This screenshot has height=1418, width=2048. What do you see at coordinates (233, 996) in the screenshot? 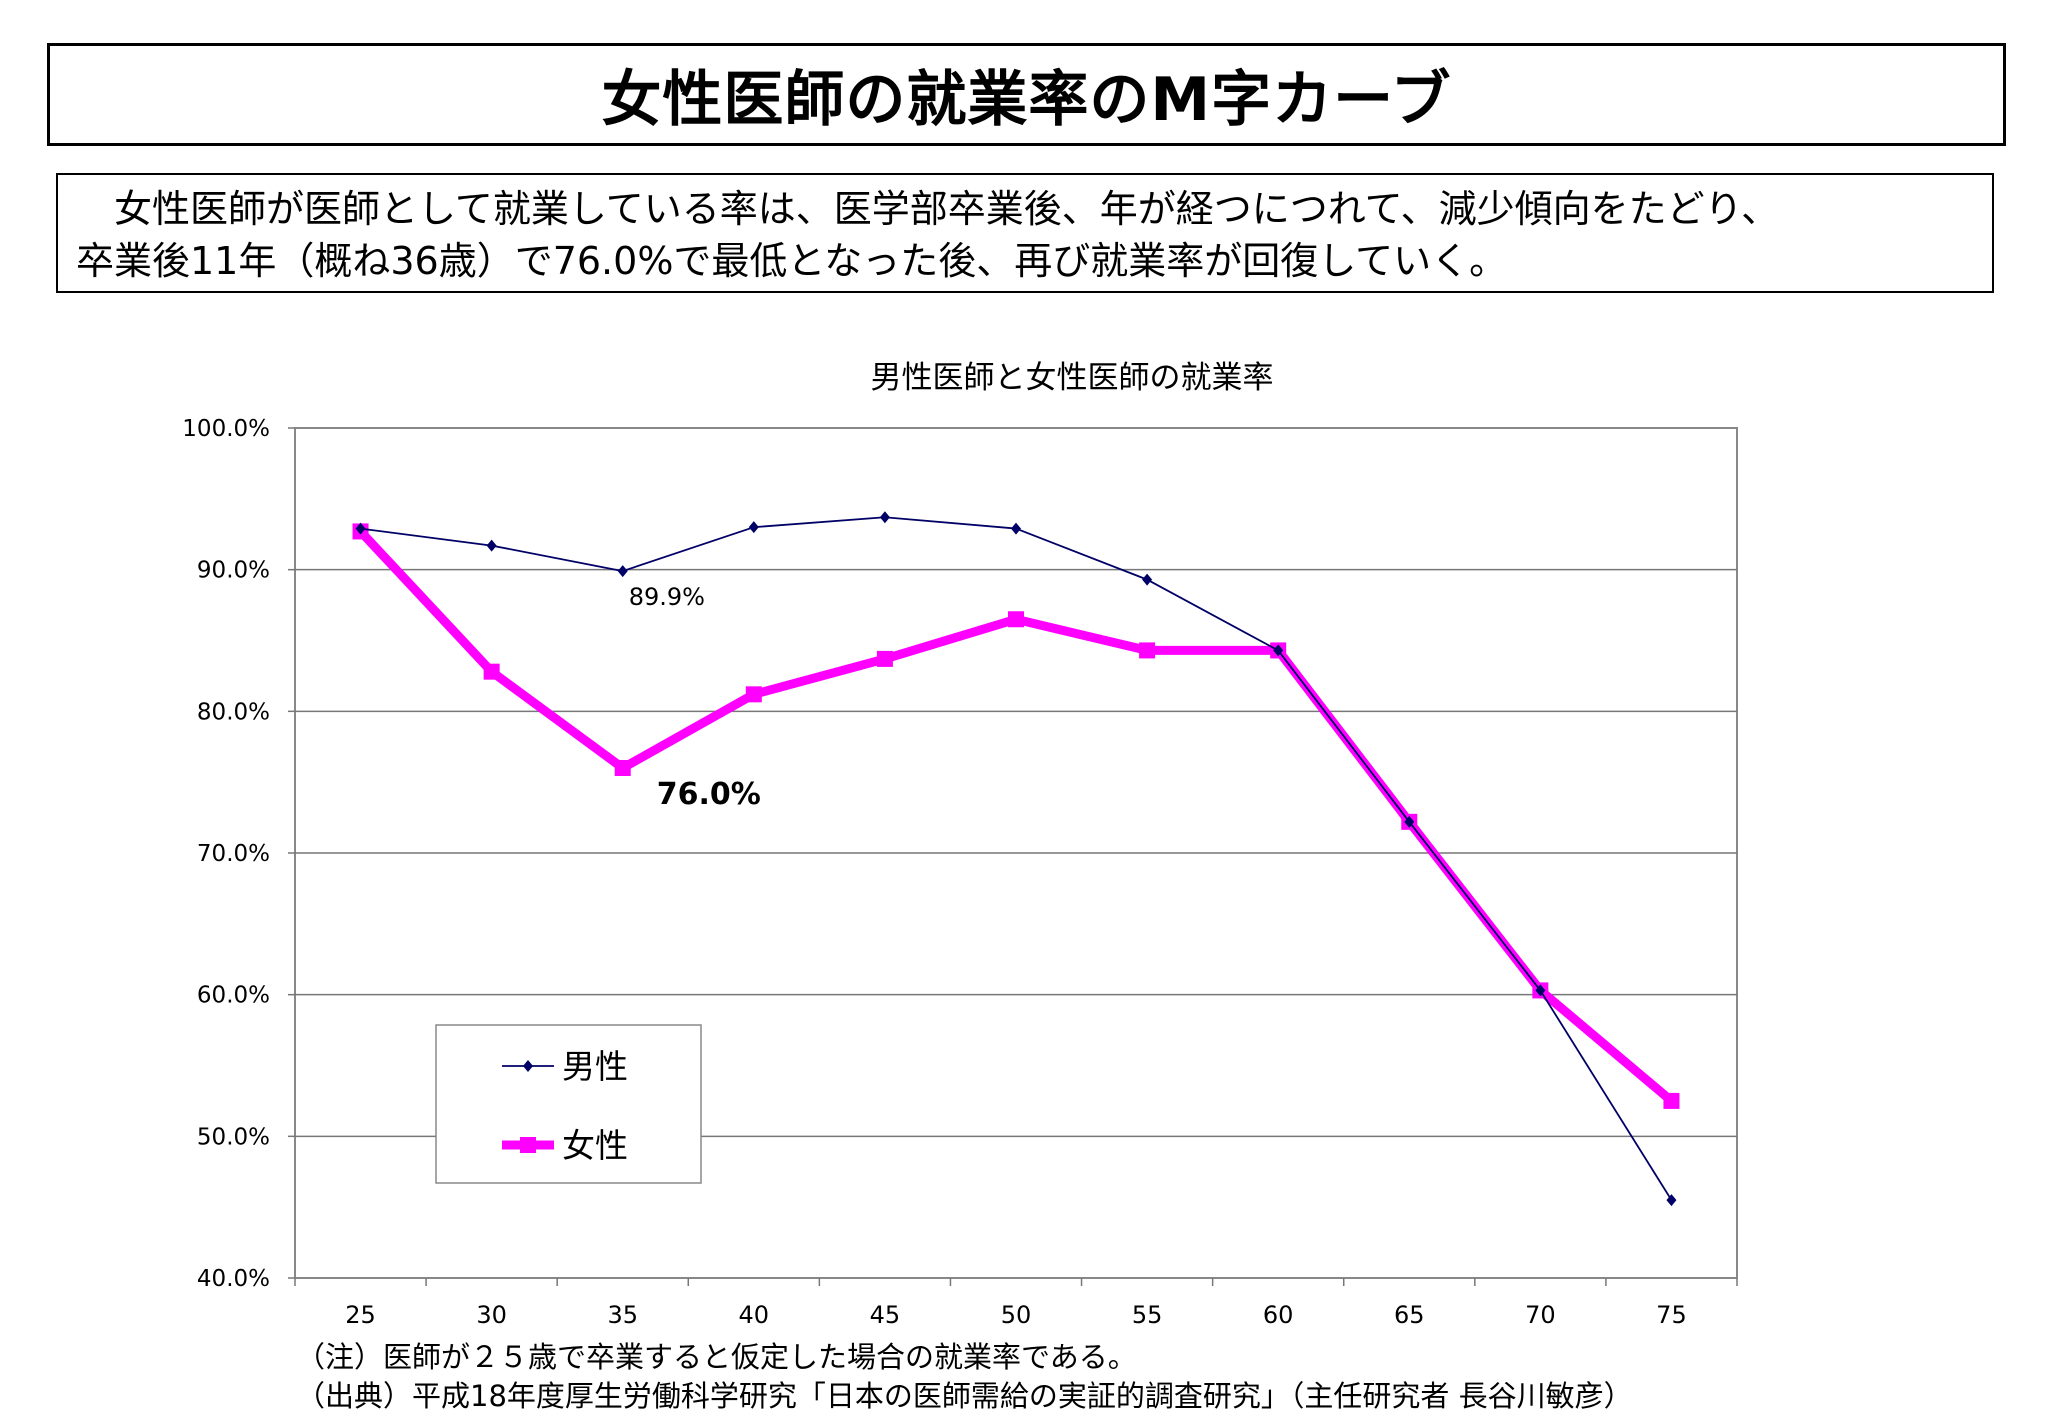
I see `y-tick-label: 60.0%` at bounding box center [233, 996].